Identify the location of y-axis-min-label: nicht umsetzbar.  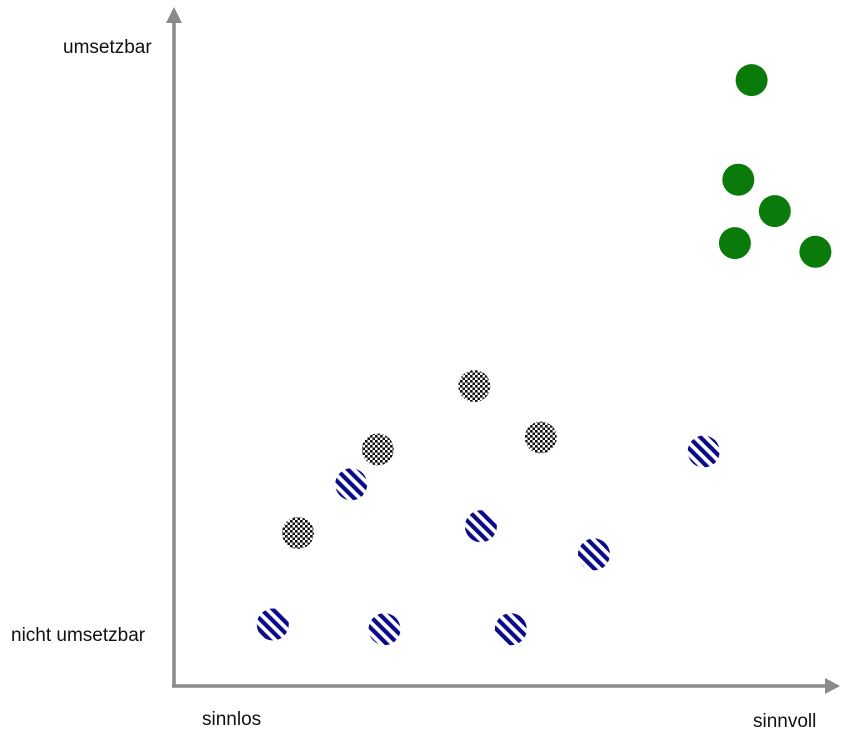
(78, 635).